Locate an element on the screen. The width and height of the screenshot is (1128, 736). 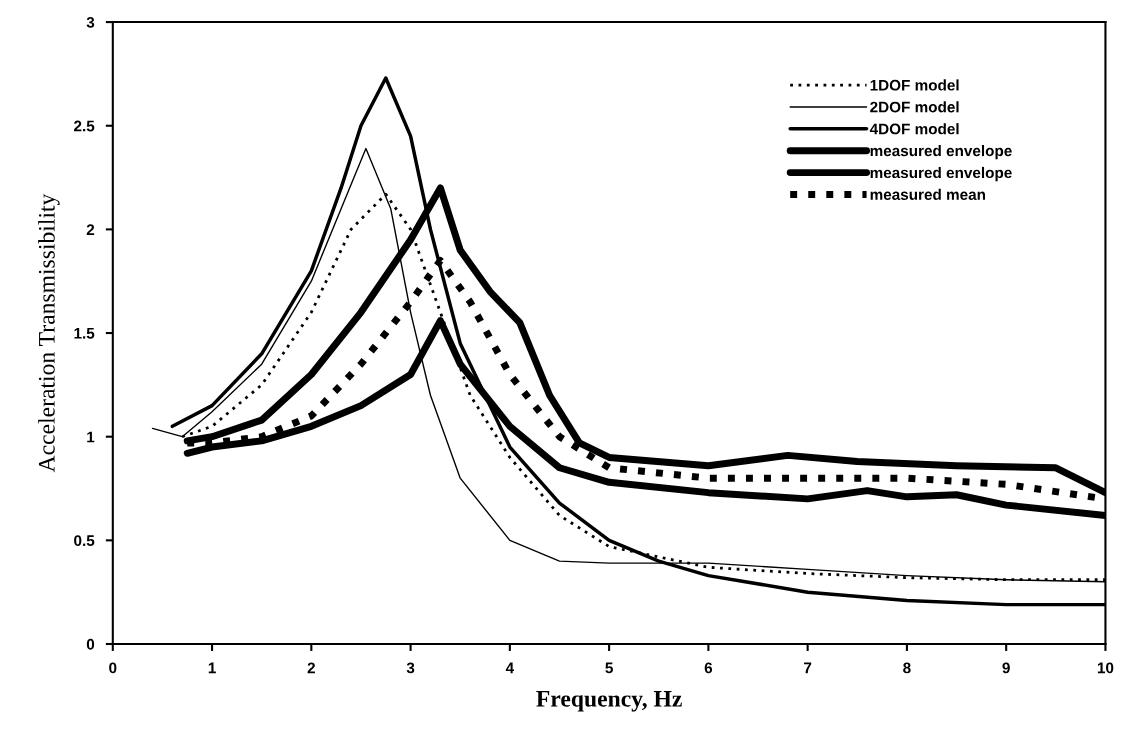
x-tick-label: 10 is located at coordinates (1105, 668).